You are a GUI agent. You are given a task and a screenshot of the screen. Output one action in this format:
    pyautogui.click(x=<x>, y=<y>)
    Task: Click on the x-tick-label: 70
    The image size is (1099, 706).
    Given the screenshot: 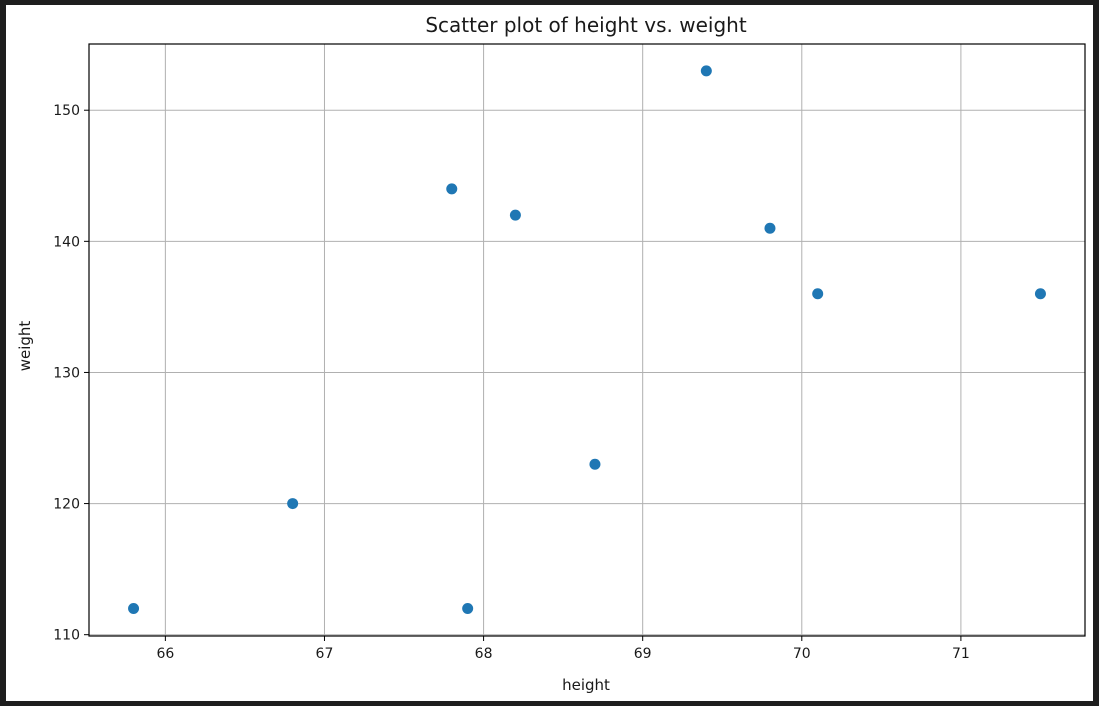 What is the action you would take?
    pyautogui.click(x=802, y=654)
    